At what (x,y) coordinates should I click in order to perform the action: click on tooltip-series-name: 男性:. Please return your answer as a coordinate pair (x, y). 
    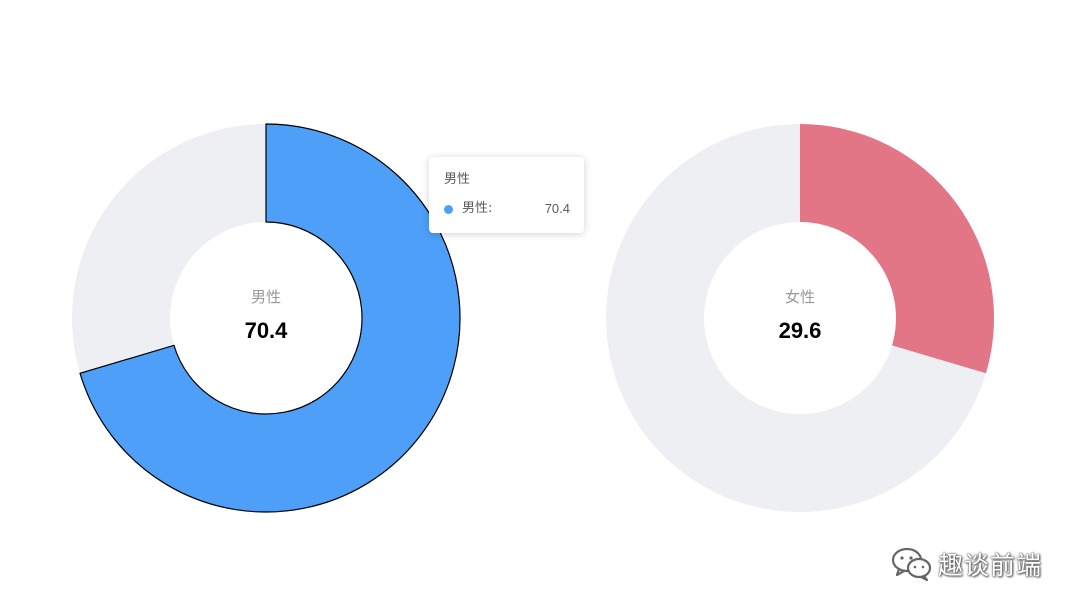
    Looking at the image, I should click on (477, 208).